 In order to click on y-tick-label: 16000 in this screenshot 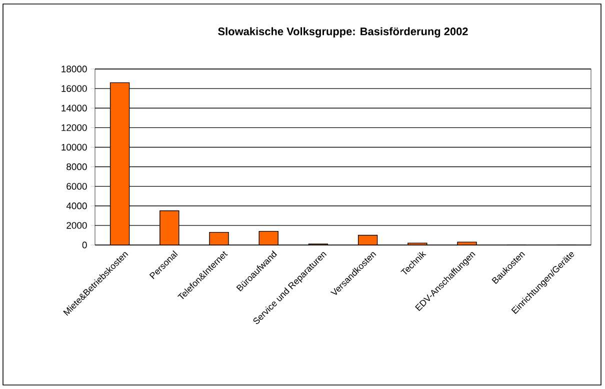, I will do `click(74, 88)`.